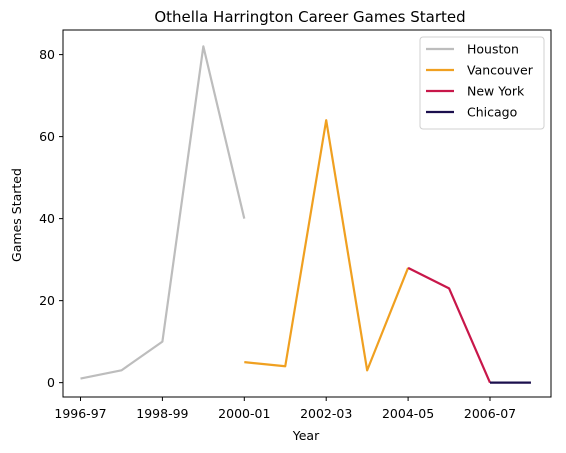  What do you see at coordinates (492, 112) in the screenshot?
I see `legend-label: Chicago` at bounding box center [492, 112].